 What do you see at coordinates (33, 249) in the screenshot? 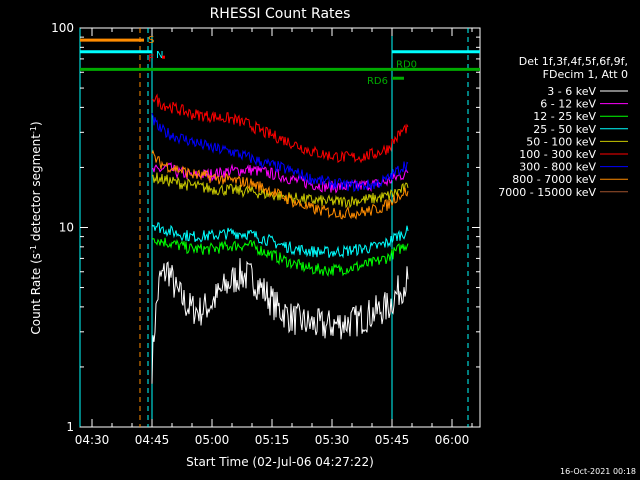
I see `y-label-sup-1: -1` at bounding box center [33, 249].